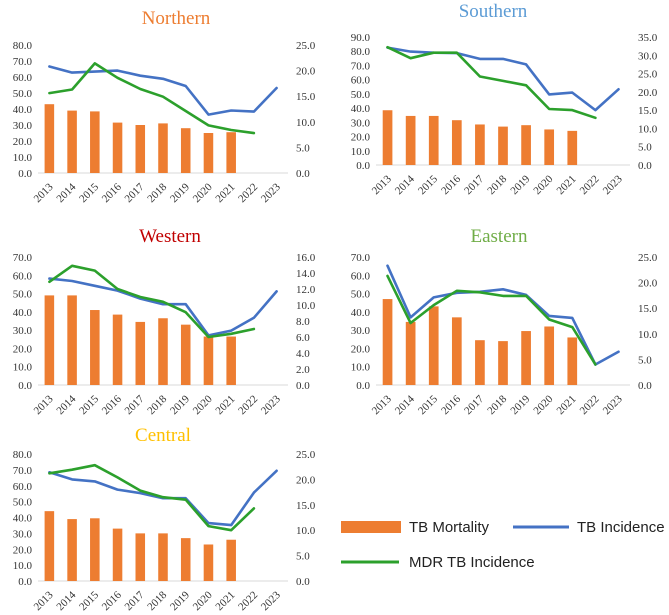  I want to click on right-tick-label: 8.0, so click(303, 322).